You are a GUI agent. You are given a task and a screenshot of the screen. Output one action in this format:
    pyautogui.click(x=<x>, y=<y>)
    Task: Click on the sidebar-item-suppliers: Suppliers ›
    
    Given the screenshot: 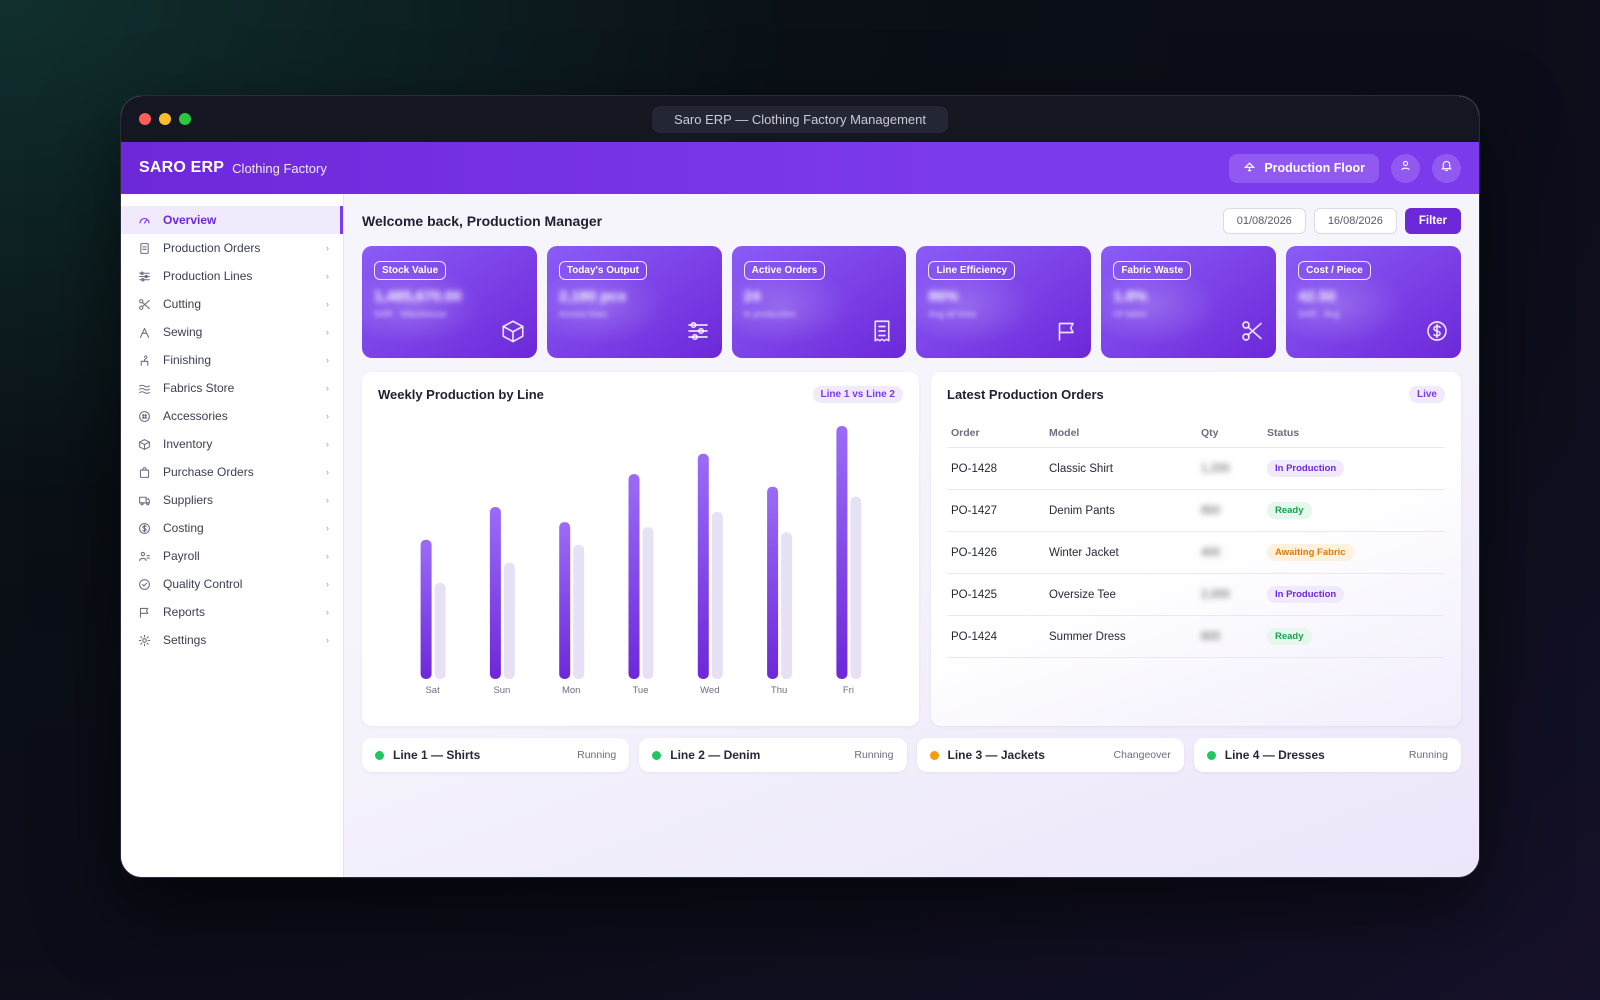 What is the action you would take?
    pyautogui.click(x=232, y=500)
    